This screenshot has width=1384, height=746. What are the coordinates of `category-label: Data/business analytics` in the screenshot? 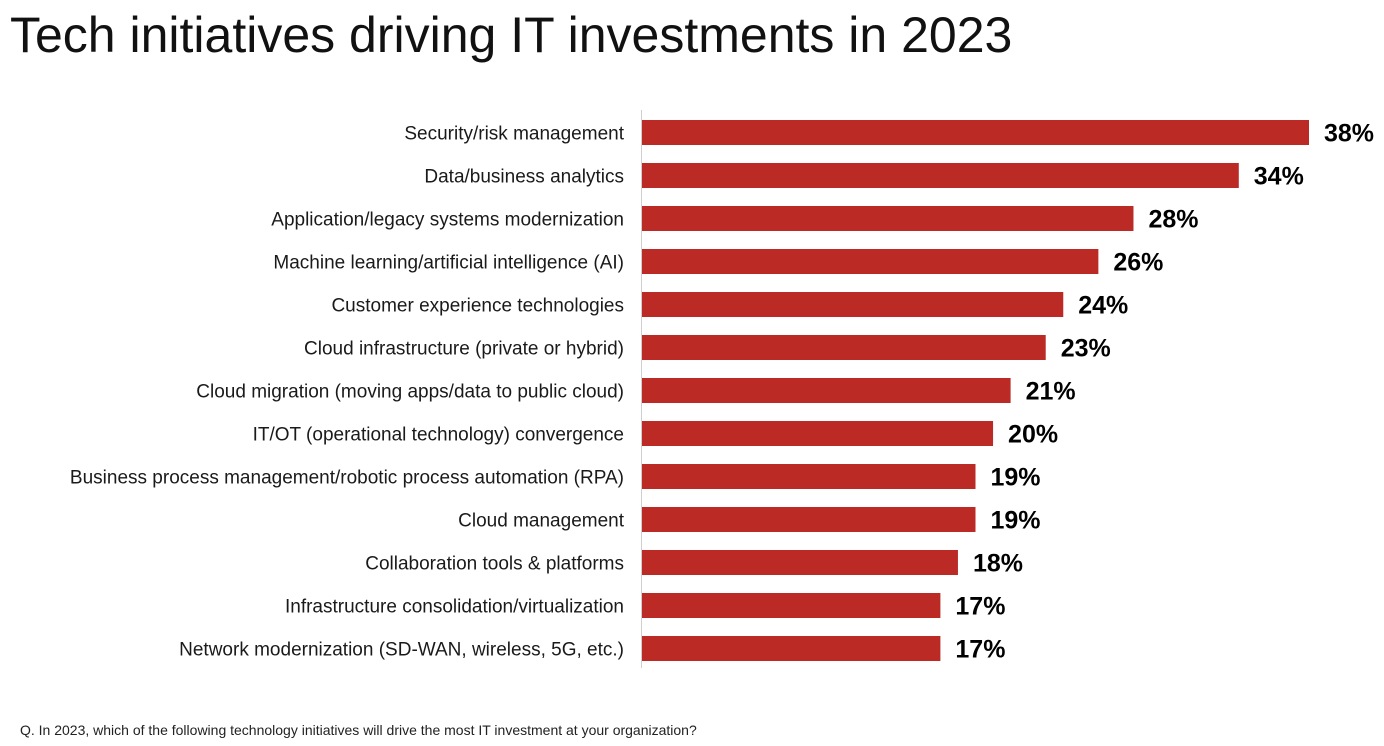 It's located at (524, 177).